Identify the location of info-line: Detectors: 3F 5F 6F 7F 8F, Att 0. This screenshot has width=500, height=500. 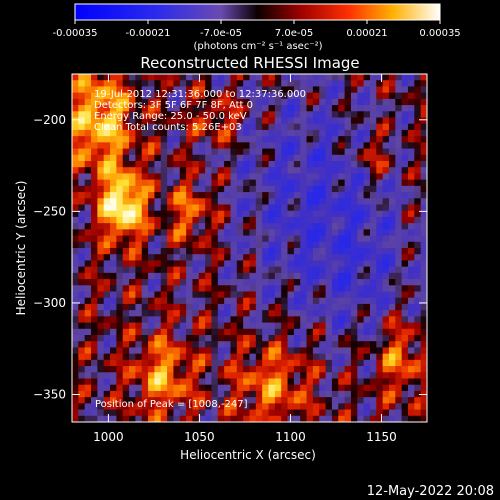
(173, 105).